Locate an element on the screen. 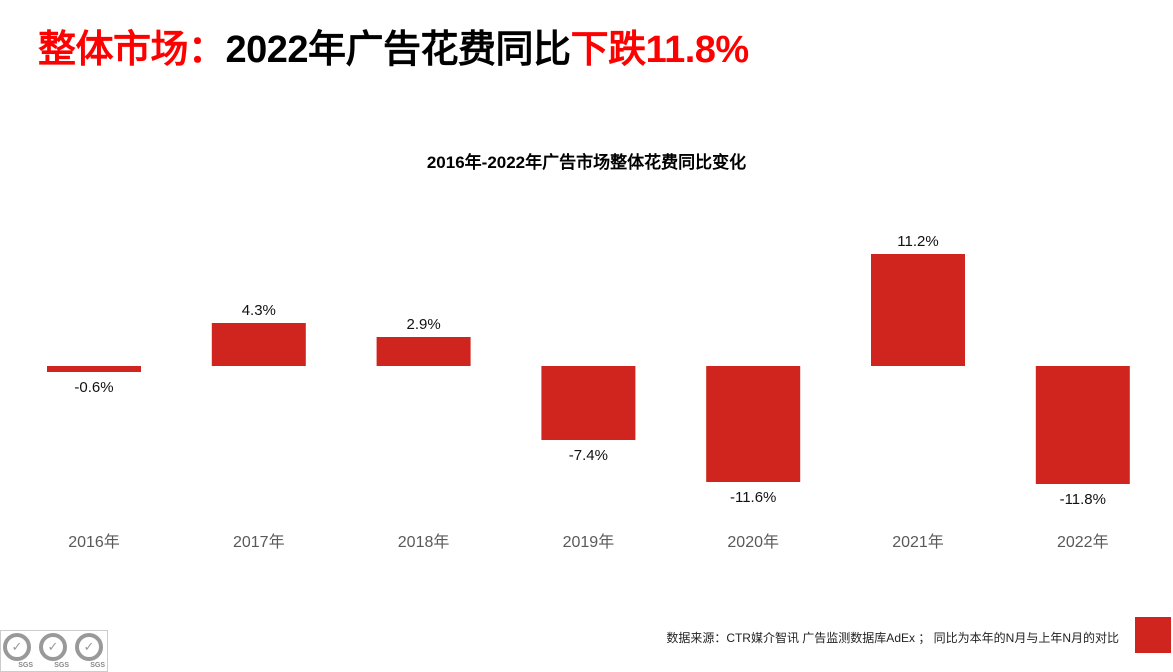 The image size is (1173, 672). data-label: -7.4% is located at coordinates (588, 455).